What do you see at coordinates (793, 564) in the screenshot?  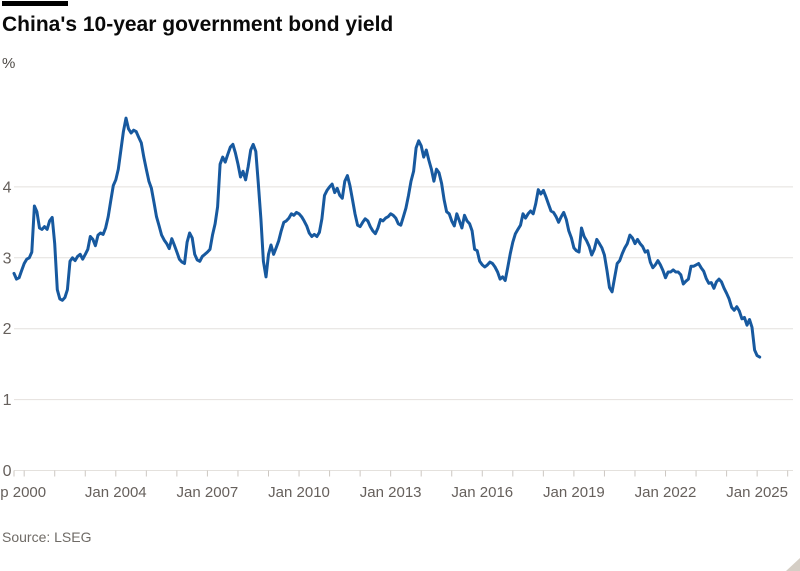 I see `resize-handle-icon` at bounding box center [793, 564].